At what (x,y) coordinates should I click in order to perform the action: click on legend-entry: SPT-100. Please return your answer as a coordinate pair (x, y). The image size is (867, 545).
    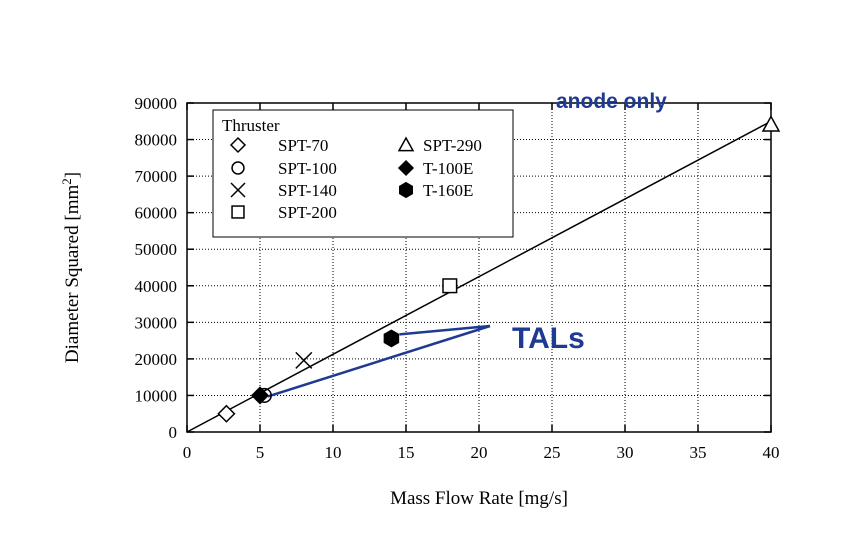
    Looking at the image, I should click on (284, 168).